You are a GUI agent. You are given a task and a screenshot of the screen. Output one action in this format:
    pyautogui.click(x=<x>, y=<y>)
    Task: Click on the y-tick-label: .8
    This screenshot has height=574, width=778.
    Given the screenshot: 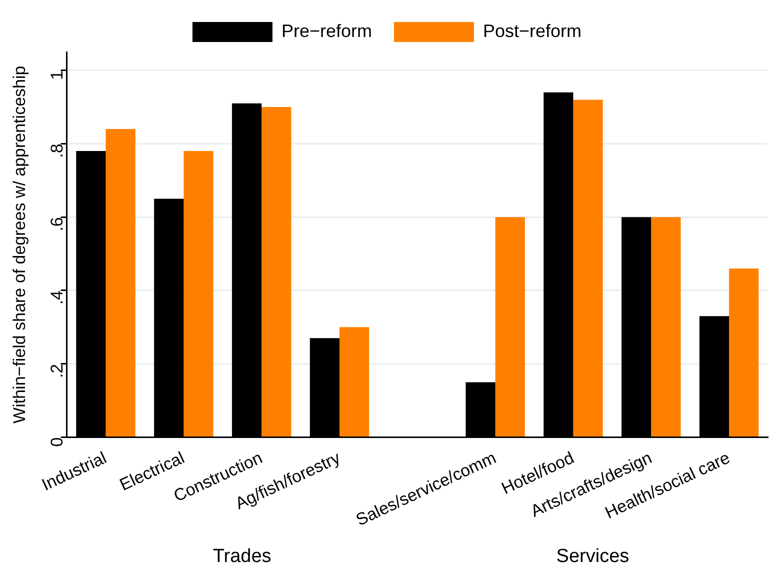 What is the action you would take?
    pyautogui.click(x=56, y=151)
    